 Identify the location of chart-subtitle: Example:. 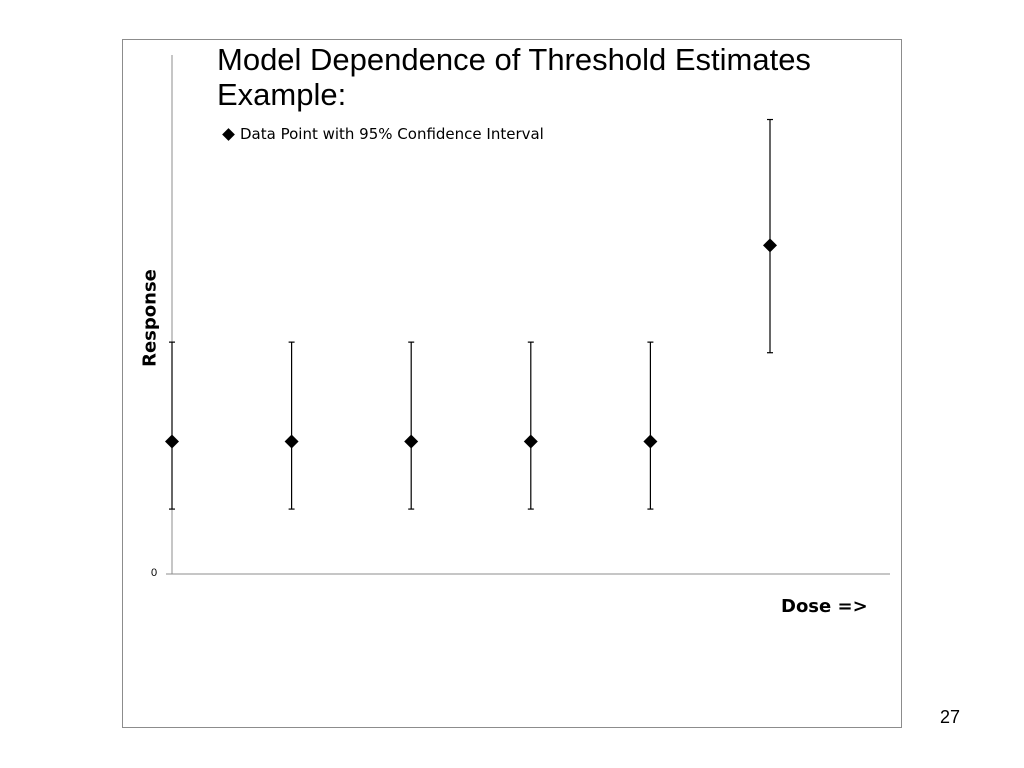
(282, 94).